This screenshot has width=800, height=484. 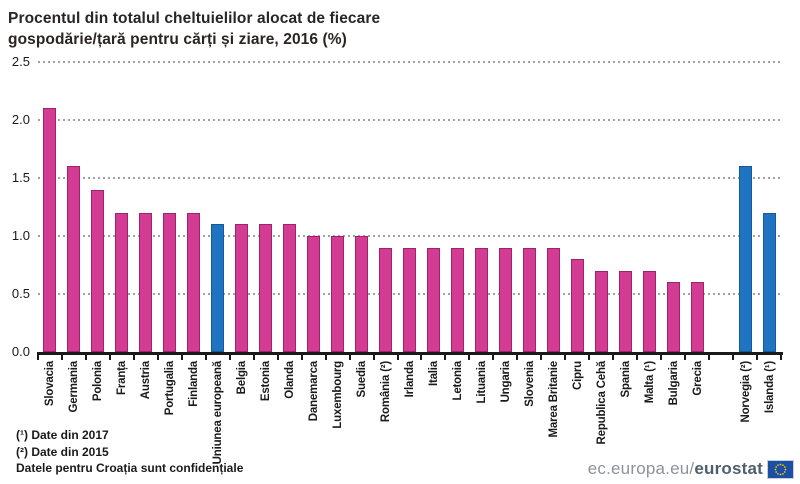 I want to click on bar-cipru, so click(x=577, y=305).